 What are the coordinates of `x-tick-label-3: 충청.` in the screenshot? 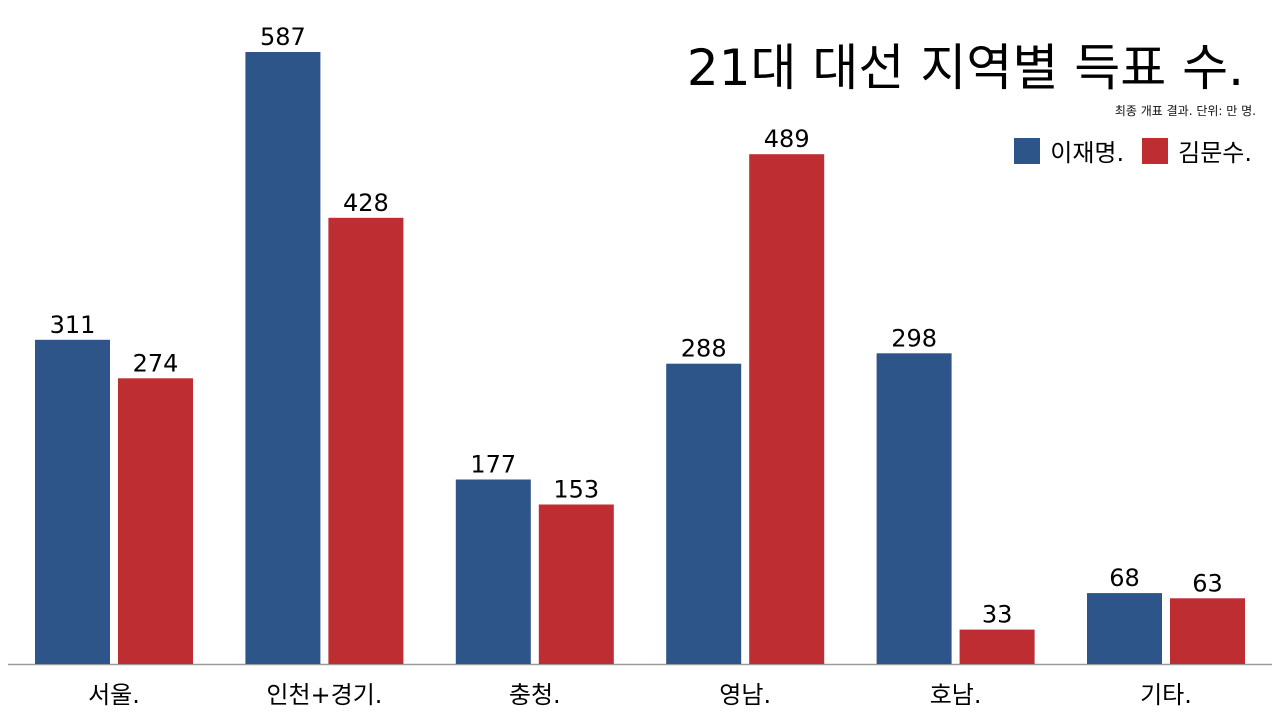 It's located at (535, 695).